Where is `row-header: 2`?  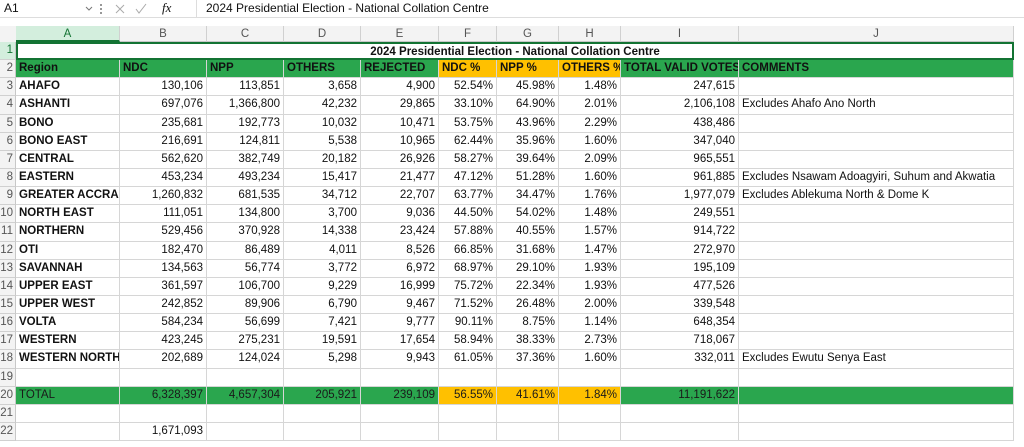
row-header: 2 is located at coordinates (8, 69).